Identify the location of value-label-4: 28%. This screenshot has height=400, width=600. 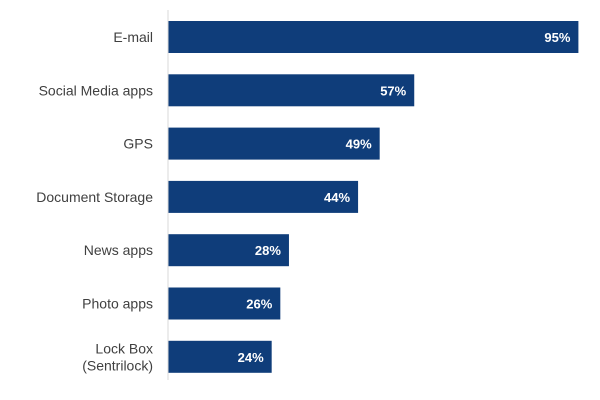
(268, 250).